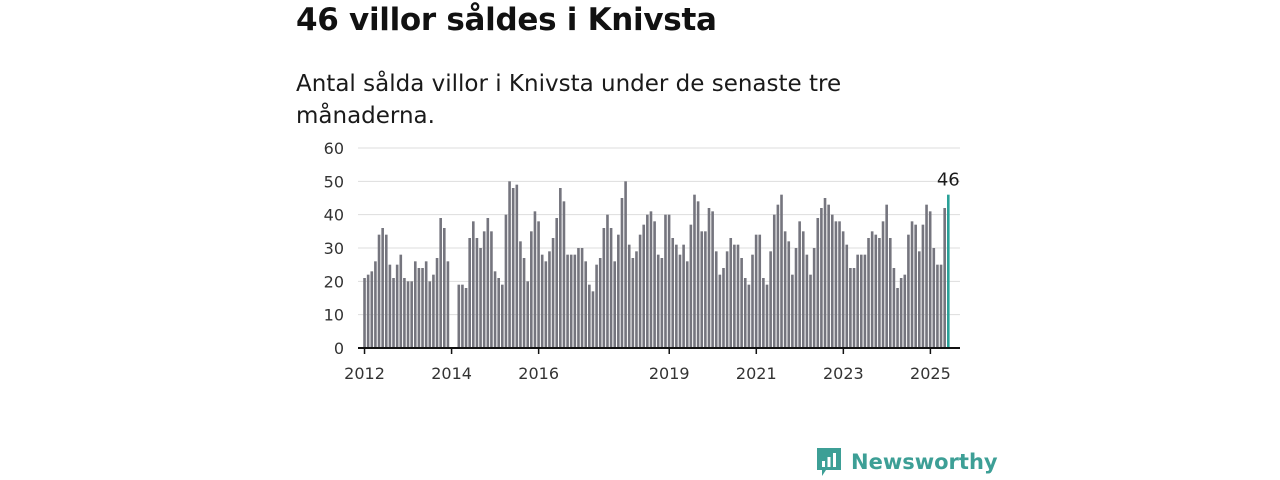  Describe the element at coordinates (364, 373) in the screenshot. I see `x-tick-label: 2012` at that location.